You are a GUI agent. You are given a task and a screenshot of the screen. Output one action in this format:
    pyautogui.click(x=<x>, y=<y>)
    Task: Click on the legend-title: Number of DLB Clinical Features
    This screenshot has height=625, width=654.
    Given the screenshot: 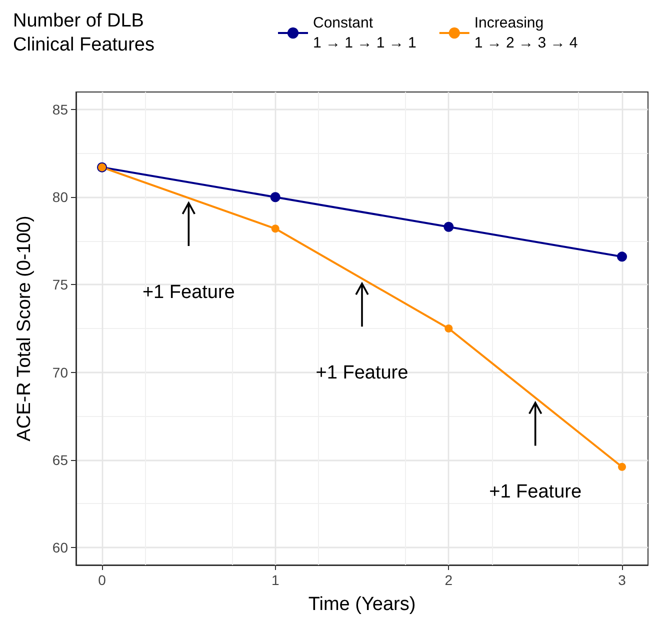 What is the action you would take?
    pyautogui.click(x=83, y=33)
    